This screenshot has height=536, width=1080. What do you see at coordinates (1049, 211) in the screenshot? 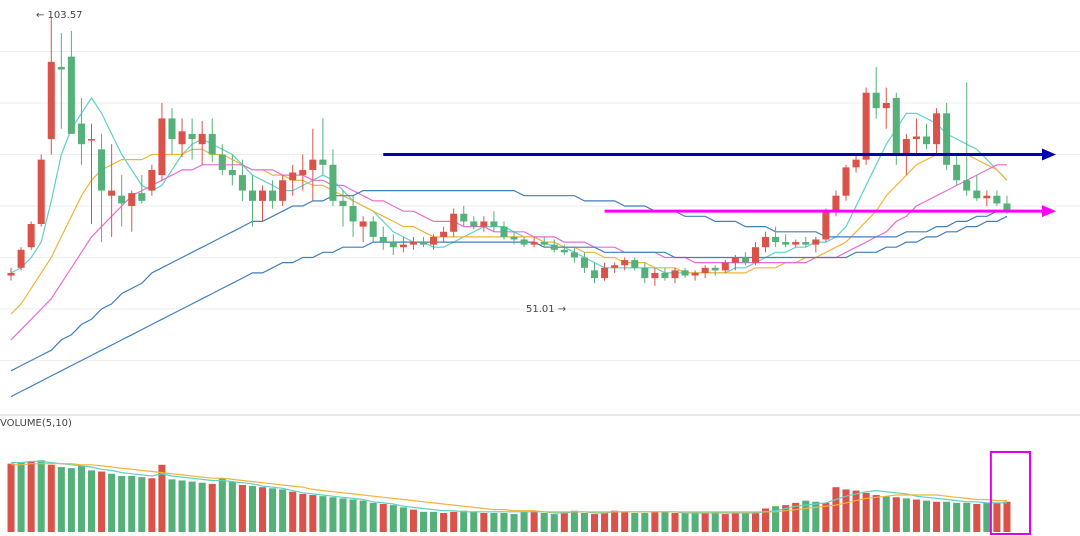
I see `level-arrowhead-support` at bounding box center [1049, 211].